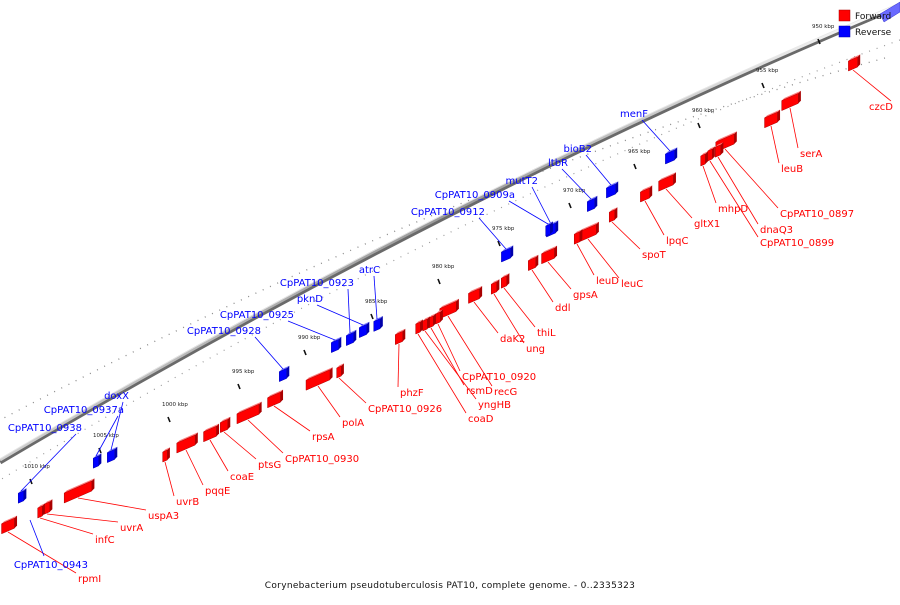  I want to click on forward-gene-leub: leuB, so click(784, 142).